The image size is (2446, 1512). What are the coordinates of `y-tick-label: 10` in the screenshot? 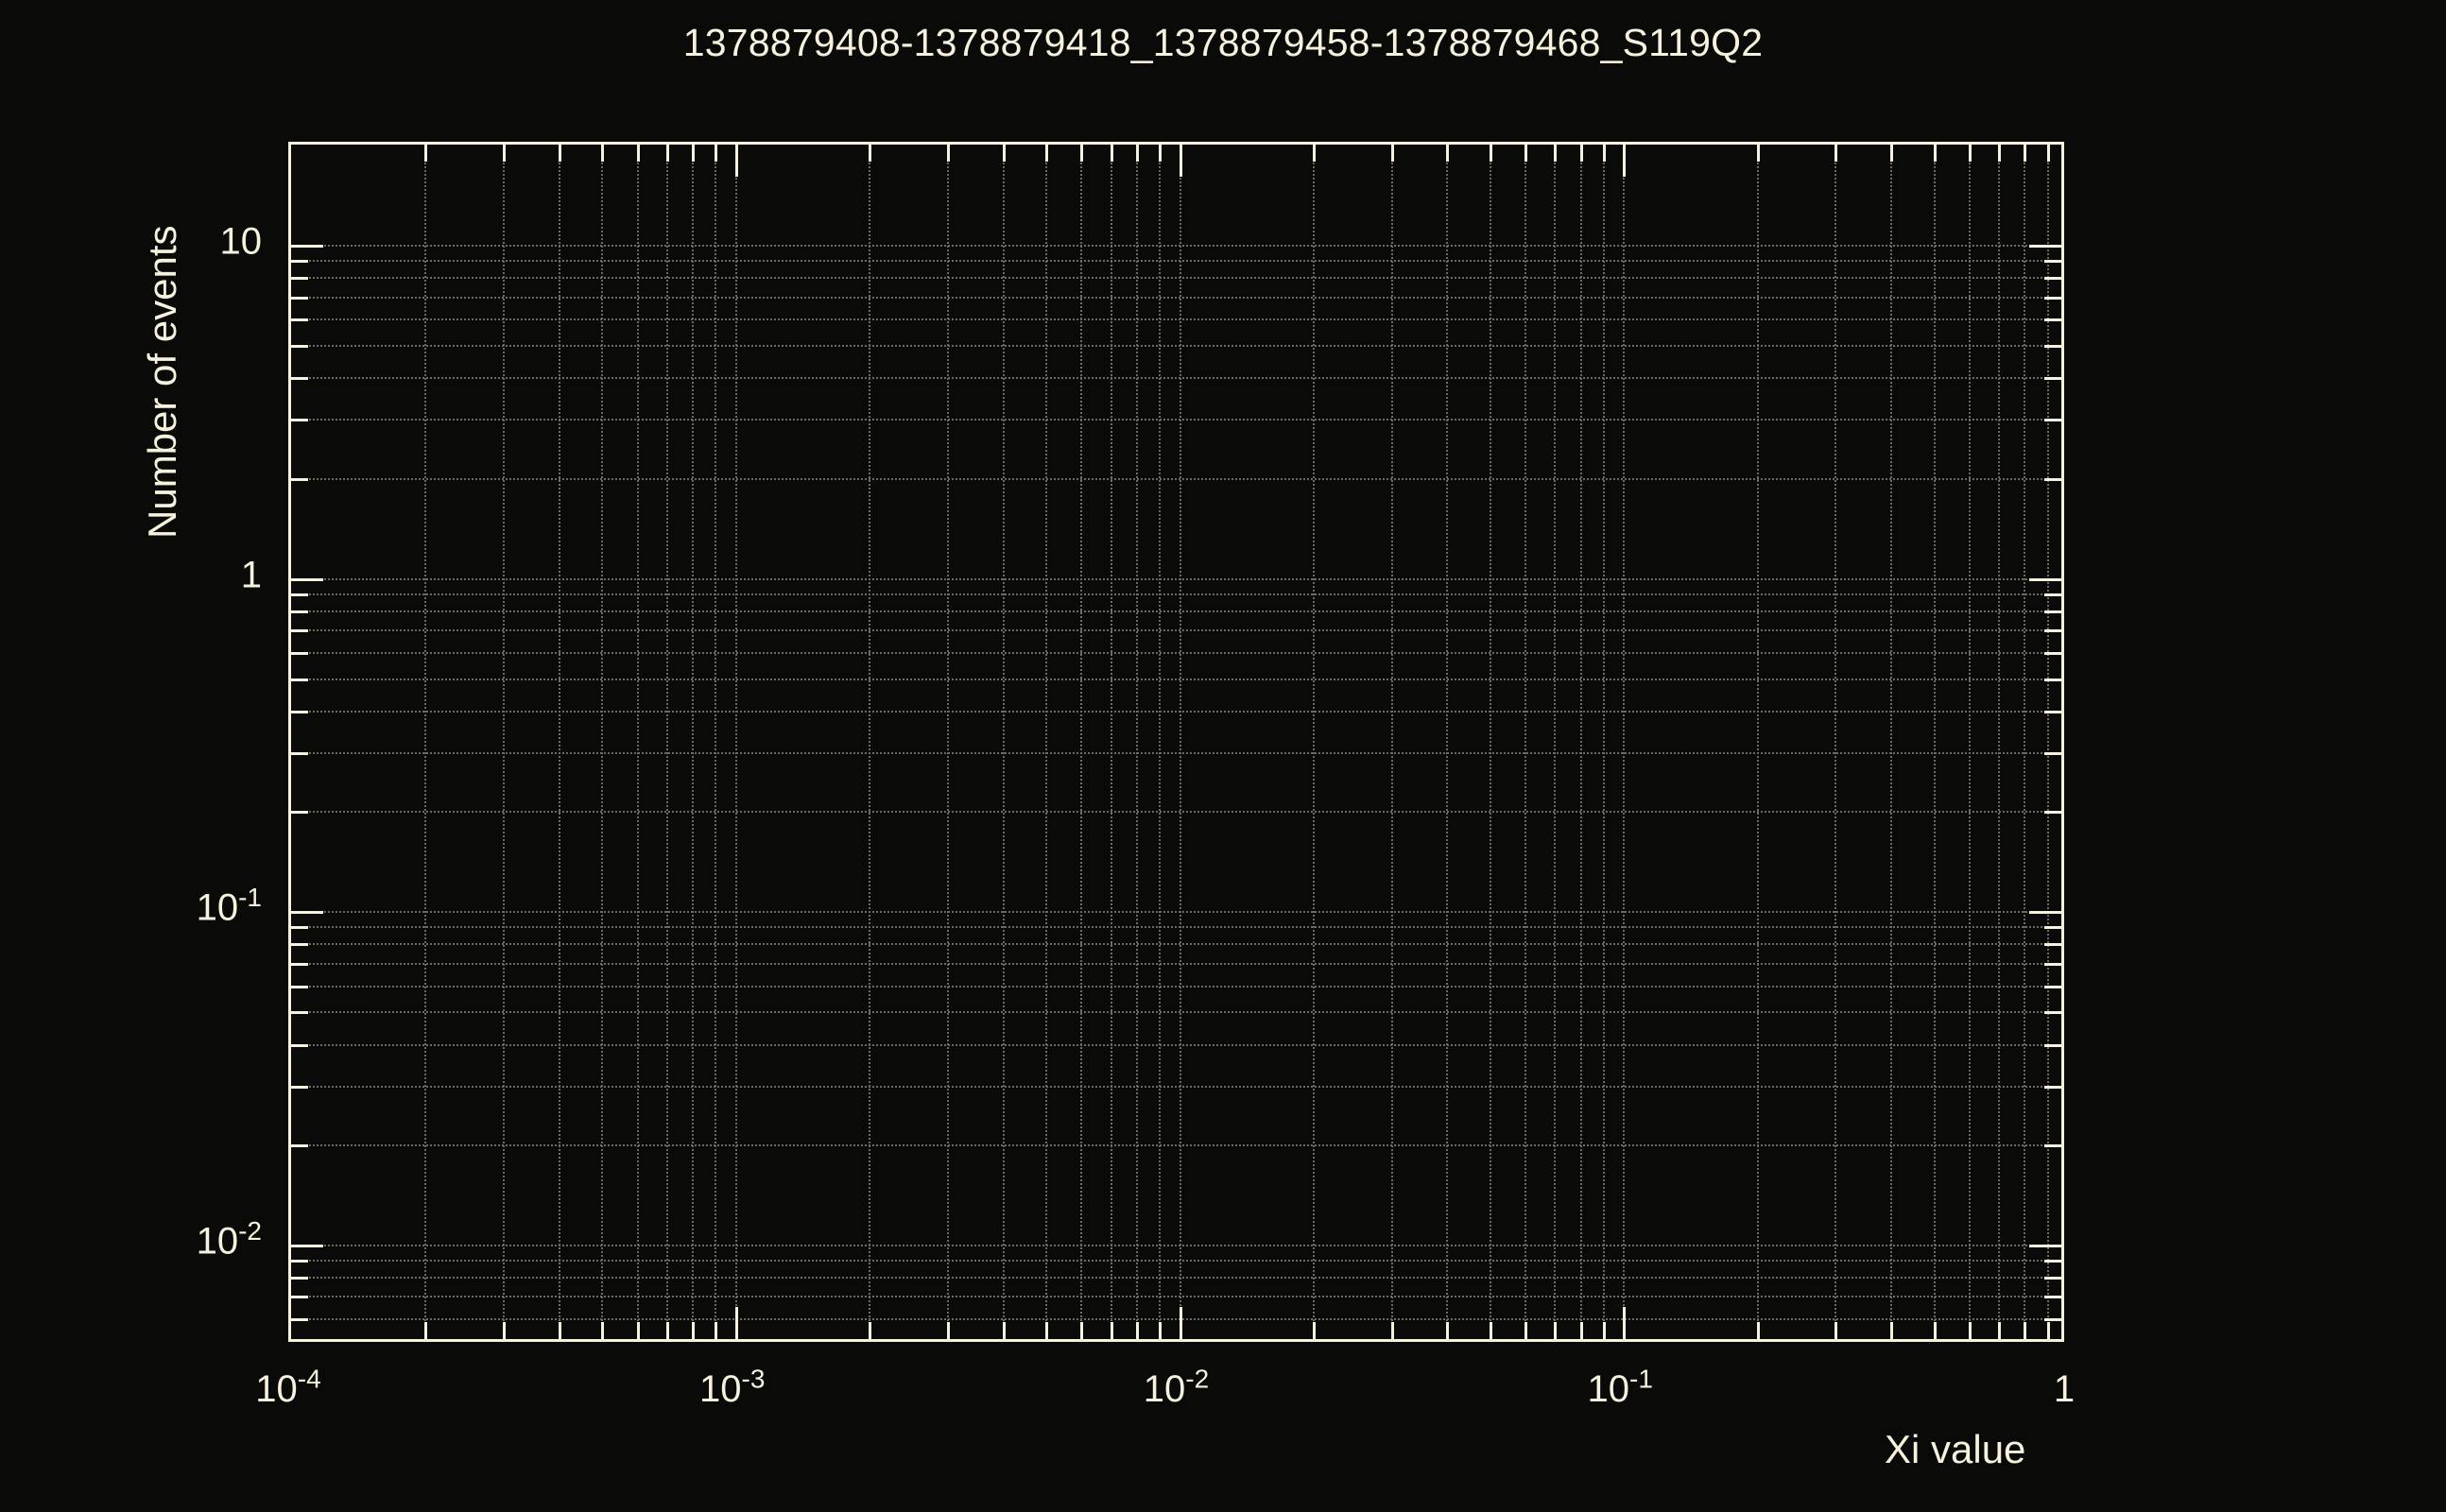 It's located at (241, 242).